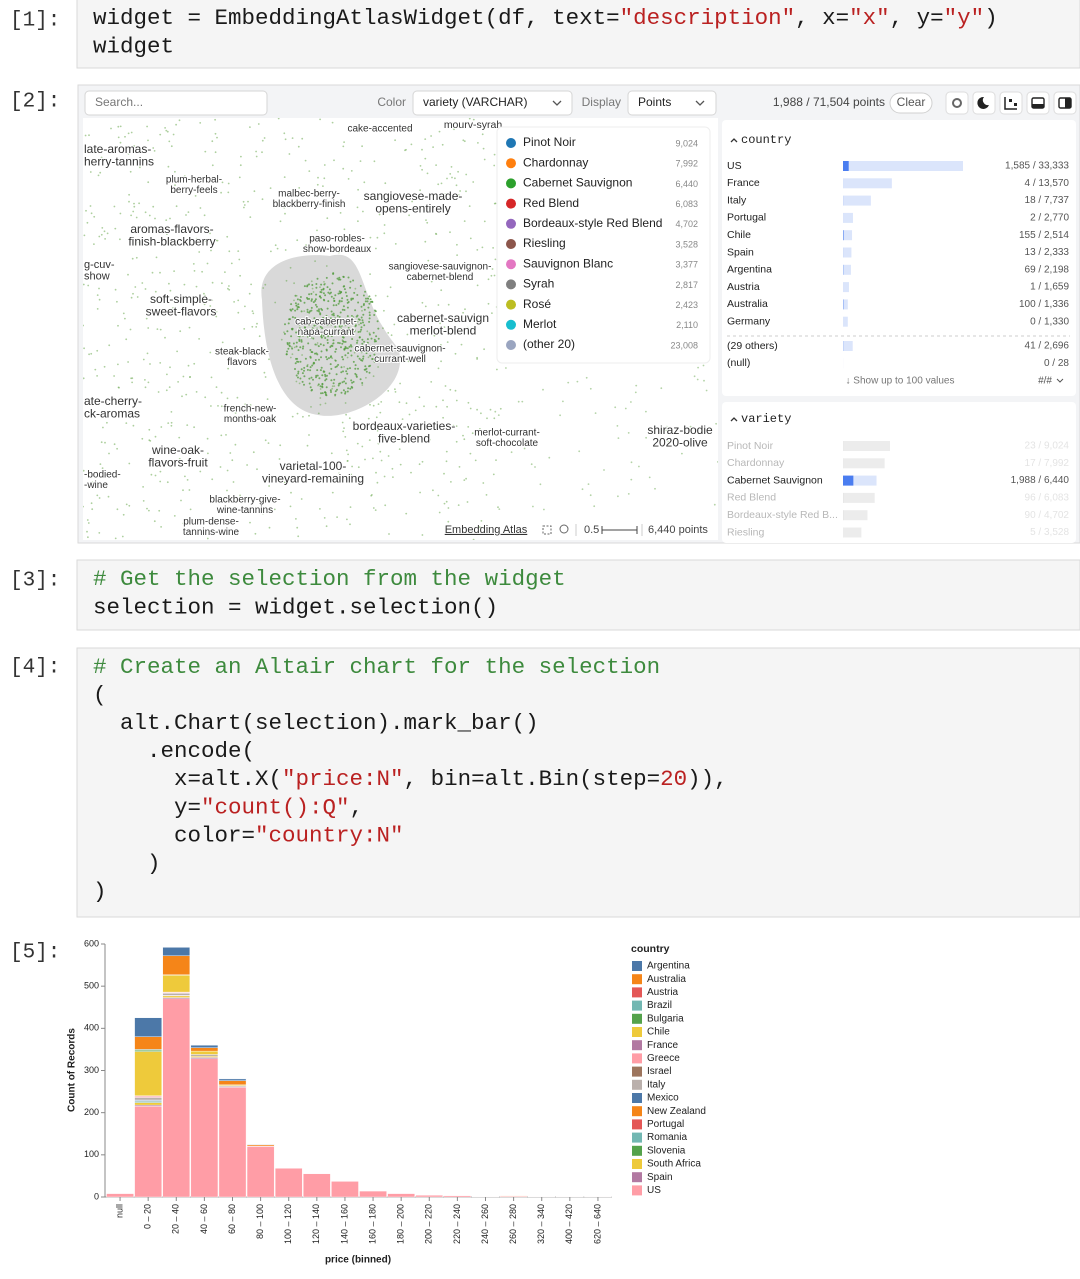  What do you see at coordinates (171, 229) in the screenshot?
I see `cluster-label: aromas-flavors-` at bounding box center [171, 229].